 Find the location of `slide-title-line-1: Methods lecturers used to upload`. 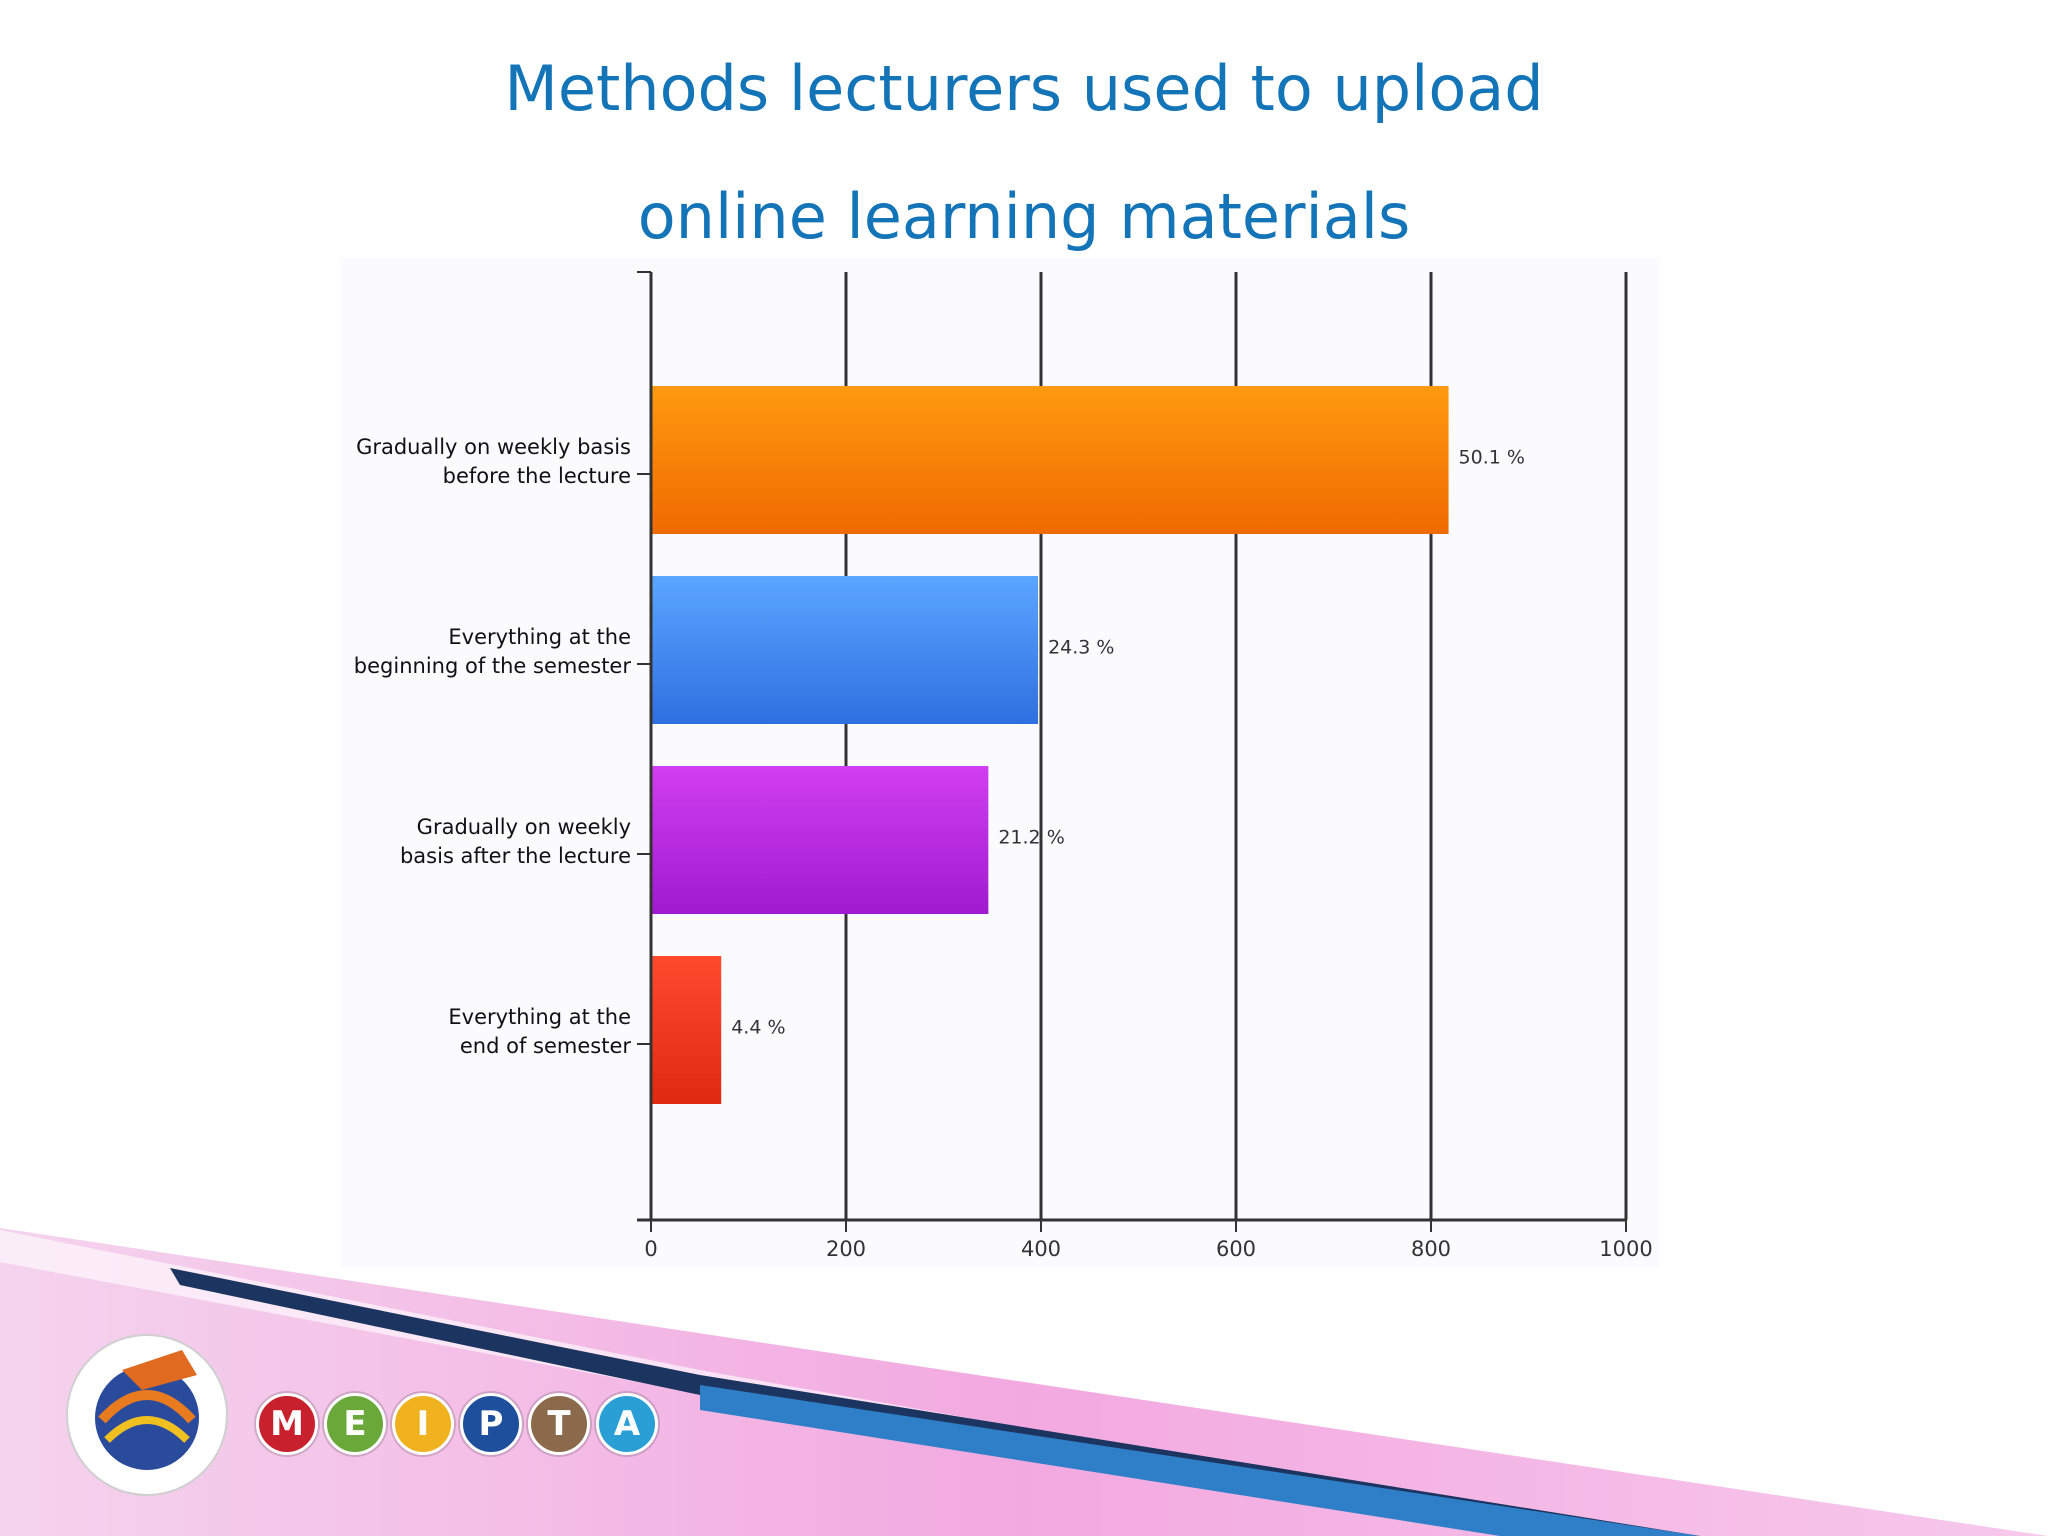

slide-title-line-1: Methods lecturers used to upload is located at coordinates (1024, 88).